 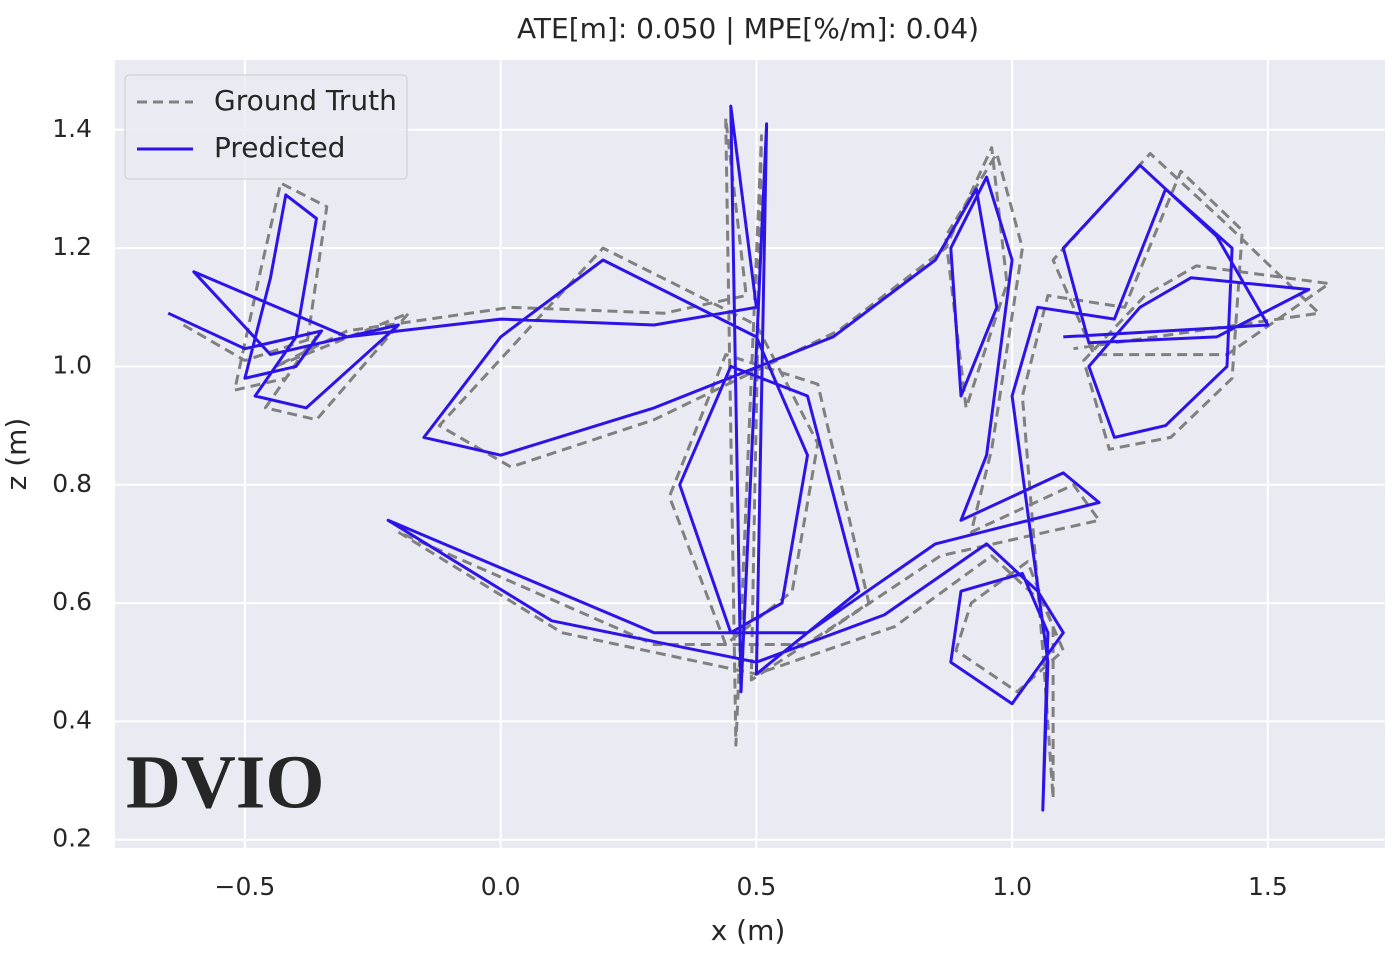 What do you see at coordinates (72, 601) in the screenshot?
I see `y-tick-label: 0.6` at bounding box center [72, 601].